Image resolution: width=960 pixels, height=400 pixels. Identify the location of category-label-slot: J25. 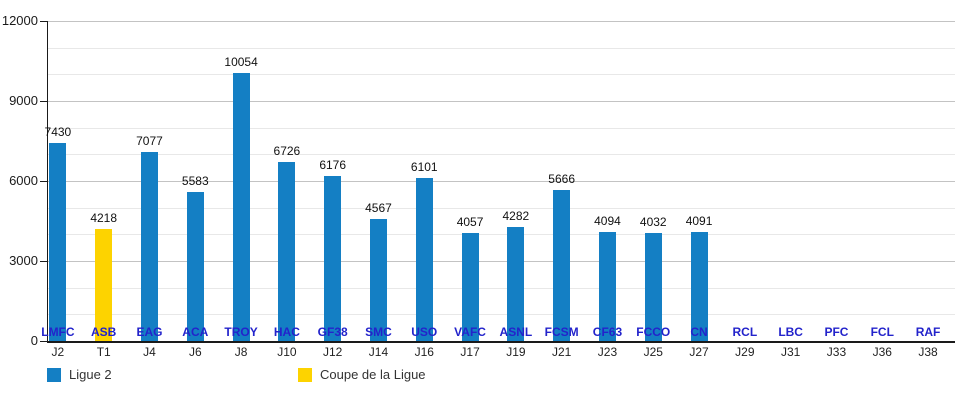
(653, 352).